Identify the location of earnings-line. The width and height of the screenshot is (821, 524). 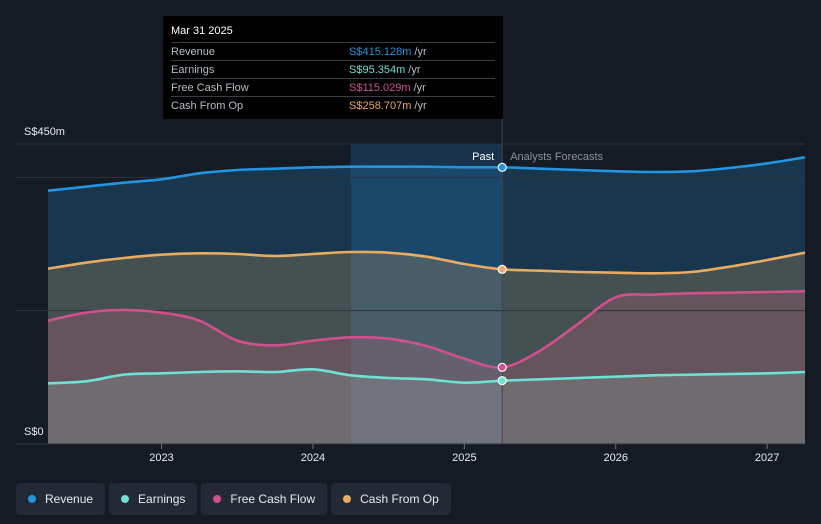
(426, 376).